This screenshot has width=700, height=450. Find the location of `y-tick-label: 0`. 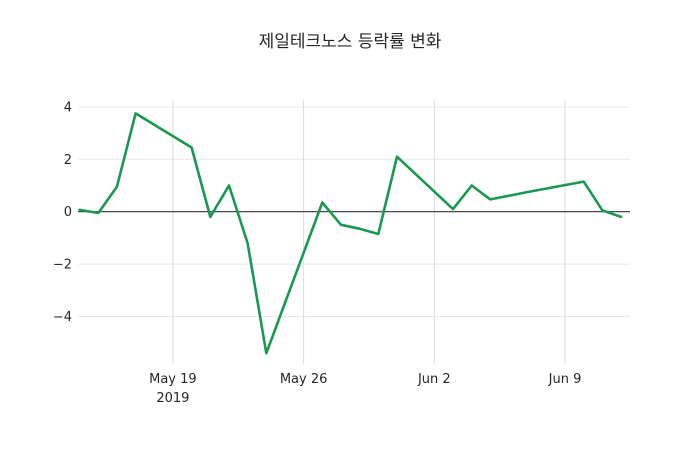

y-tick-label: 0 is located at coordinates (68, 212).